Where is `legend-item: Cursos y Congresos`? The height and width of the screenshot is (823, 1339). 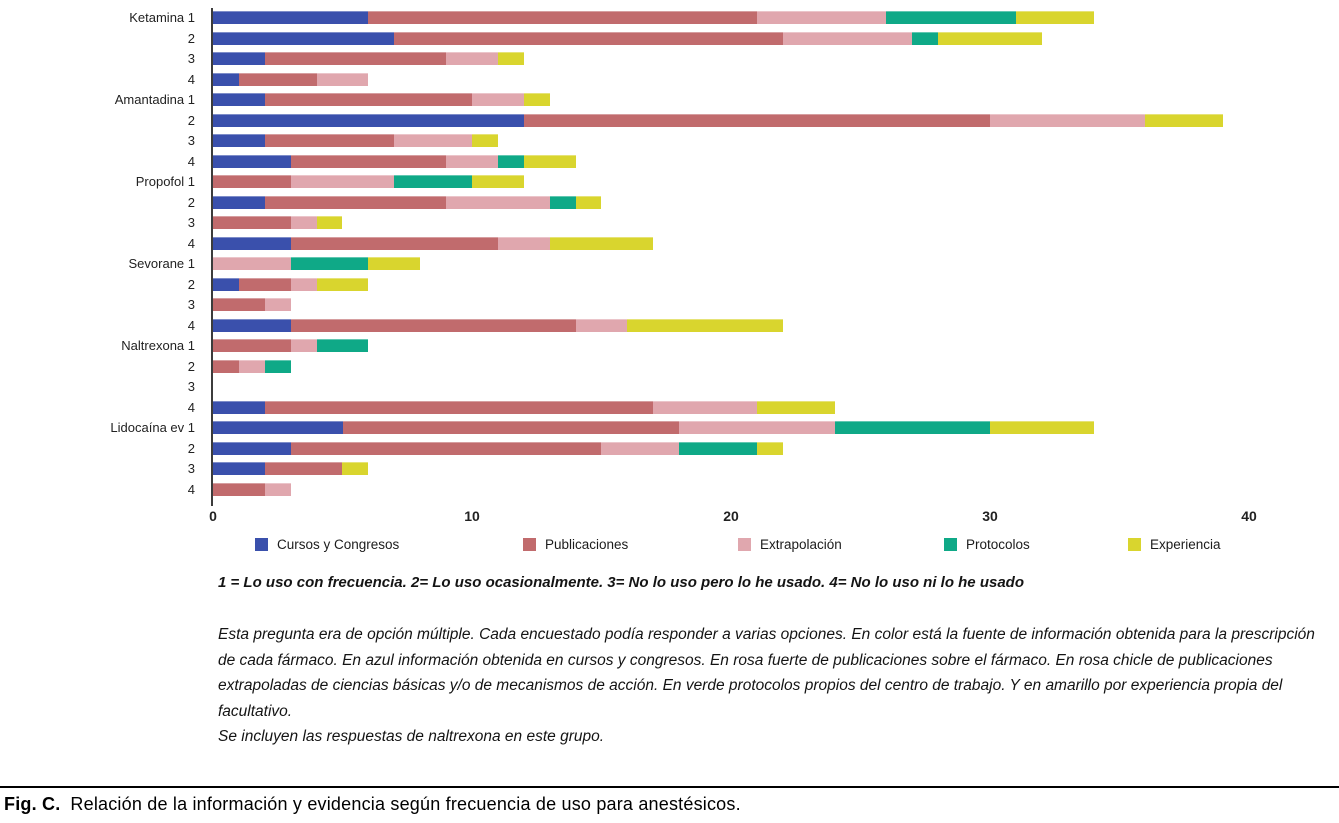
legend-item: Cursos y Congresos is located at coordinates (327, 544).